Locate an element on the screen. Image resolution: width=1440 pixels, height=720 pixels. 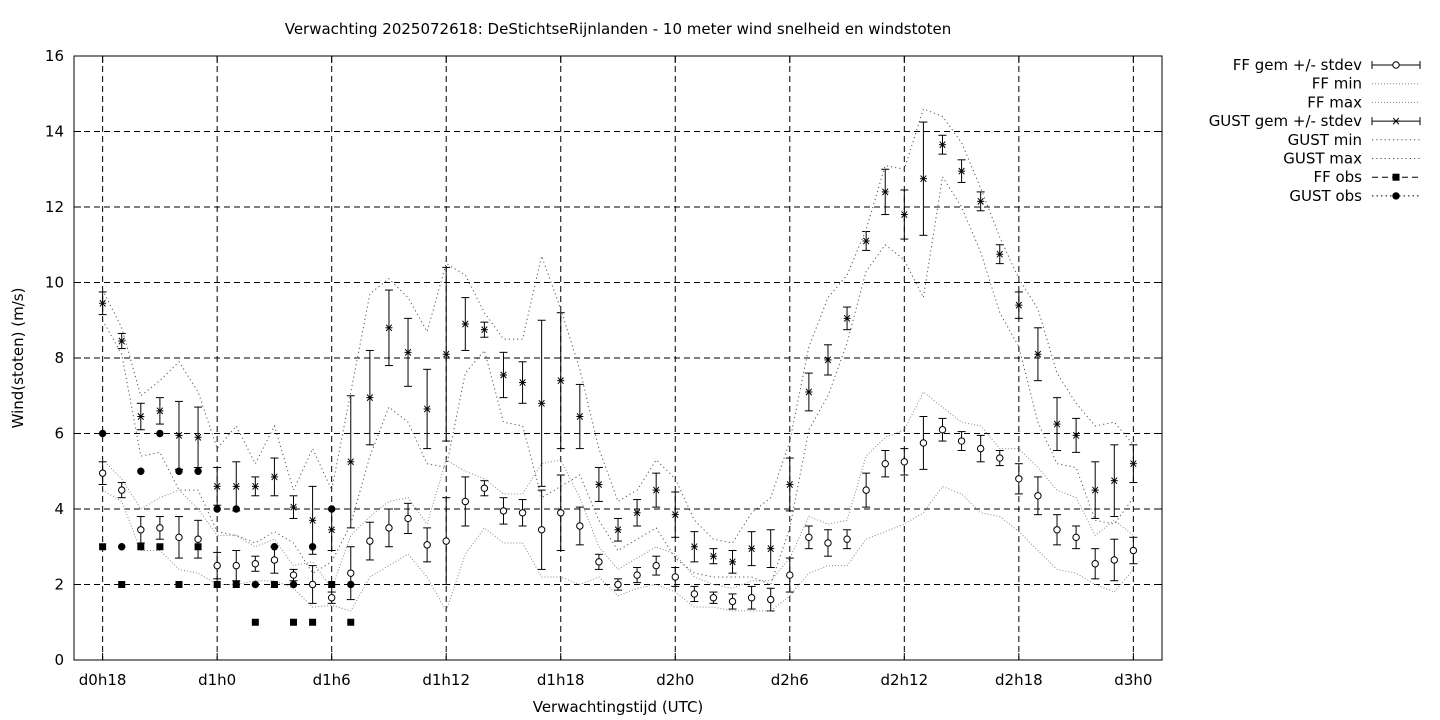
x-tick-label: d1h6 is located at coordinates (332, 680).